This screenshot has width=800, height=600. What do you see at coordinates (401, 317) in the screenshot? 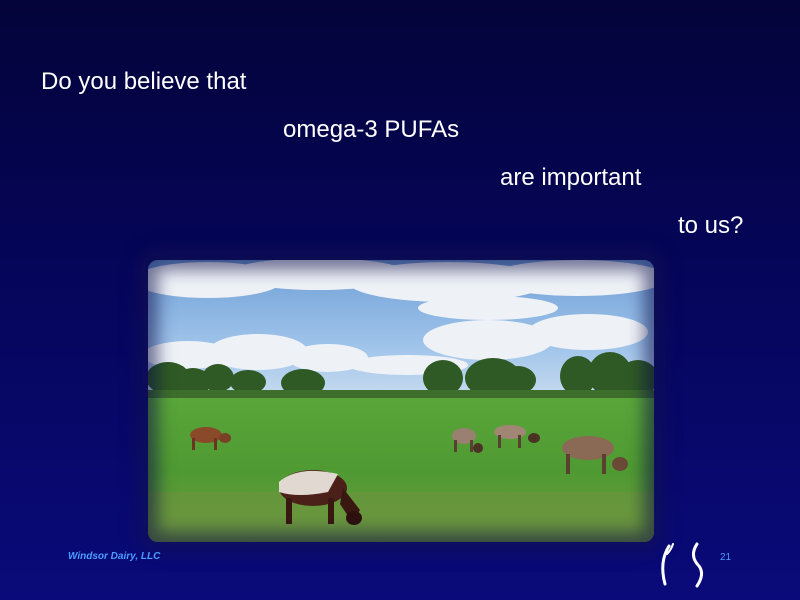
I see `clouds` at bounding box center [401, 317].